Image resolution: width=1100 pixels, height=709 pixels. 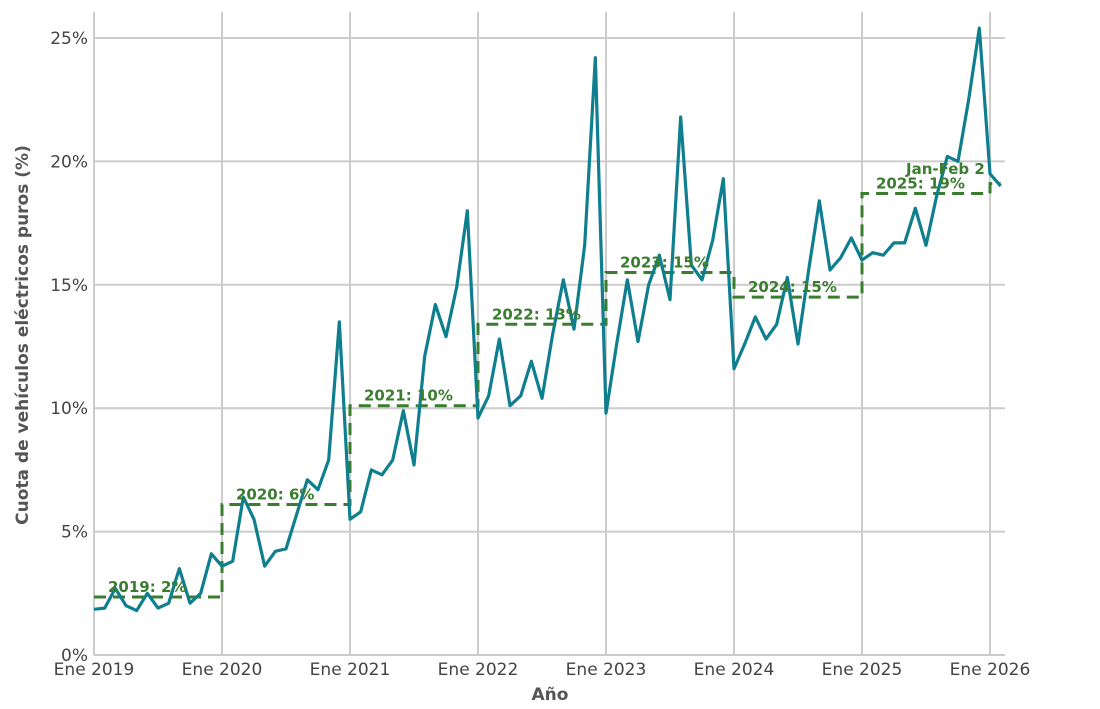 I want to click on x-tick-label: Ene 2024, so click(x=734, y=670).